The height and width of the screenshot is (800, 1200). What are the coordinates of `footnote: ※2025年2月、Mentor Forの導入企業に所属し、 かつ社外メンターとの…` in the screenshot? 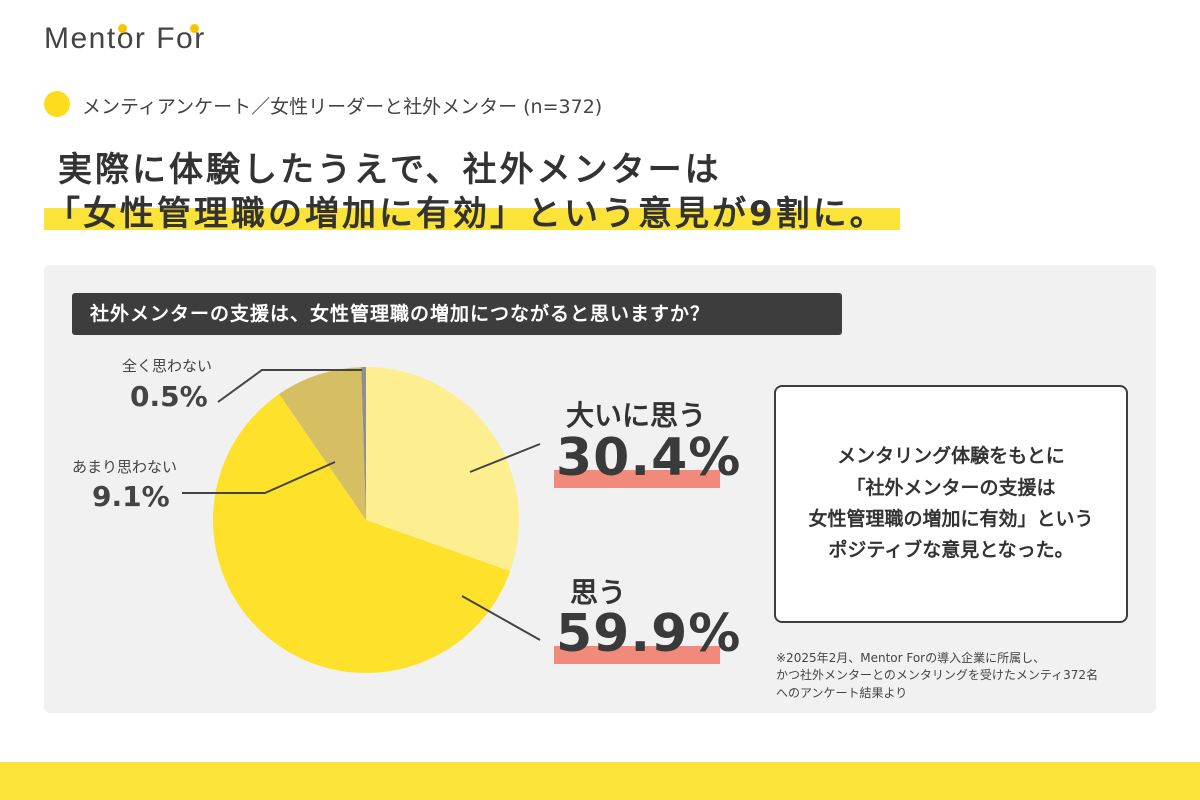 It's located at (937, 676).